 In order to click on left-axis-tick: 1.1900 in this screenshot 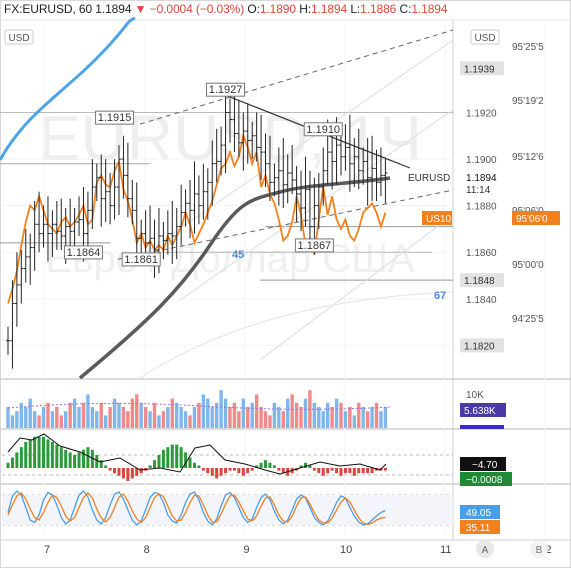, I will do `click(481, 160)`.